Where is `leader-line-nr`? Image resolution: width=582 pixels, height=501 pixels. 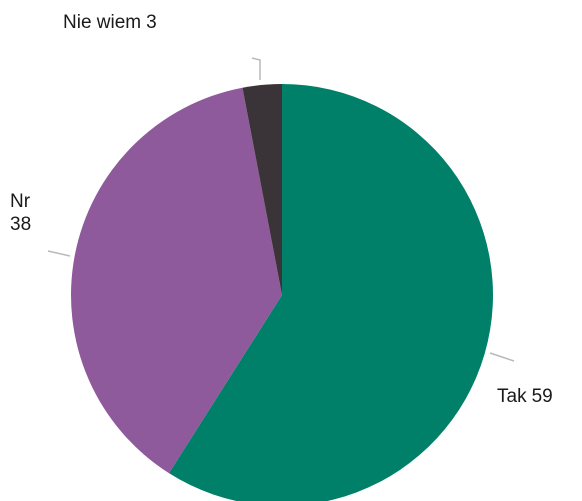 leader-line-nr is located at coordinates (59, 253).